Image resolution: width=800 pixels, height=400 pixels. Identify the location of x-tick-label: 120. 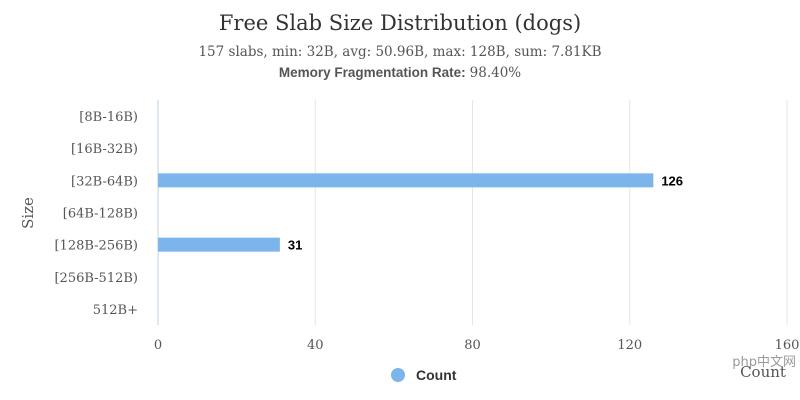
(629, 345).